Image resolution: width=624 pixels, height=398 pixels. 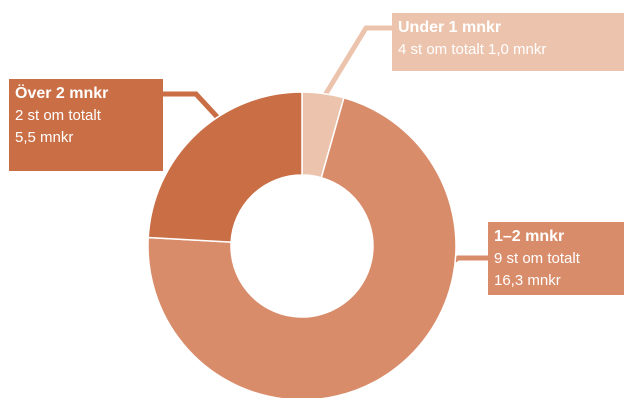 I want to click on label-detail: 2 st om totalt, so click(x=58, y=115).